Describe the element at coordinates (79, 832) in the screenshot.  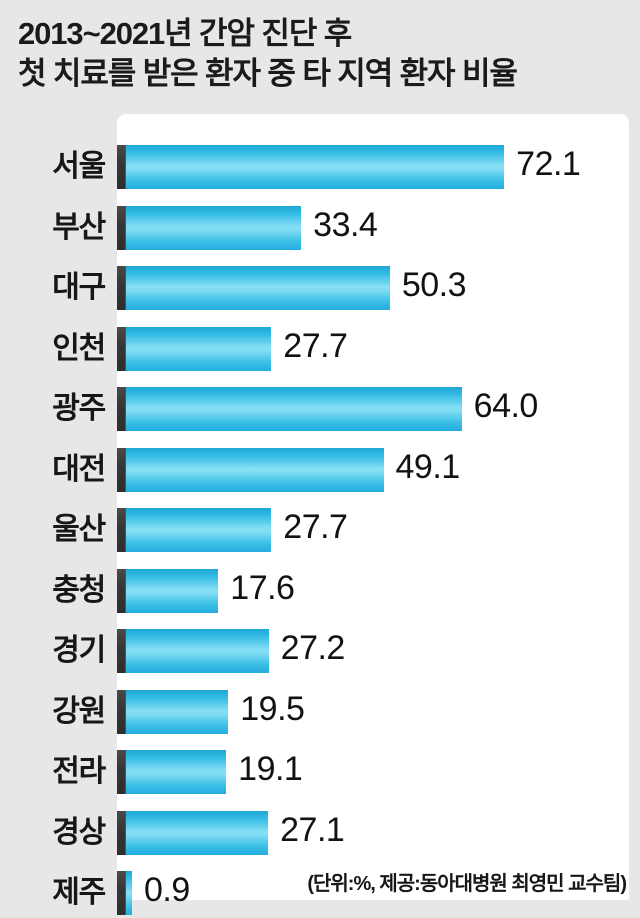
I see `bar-category-label: 경상` at that location.